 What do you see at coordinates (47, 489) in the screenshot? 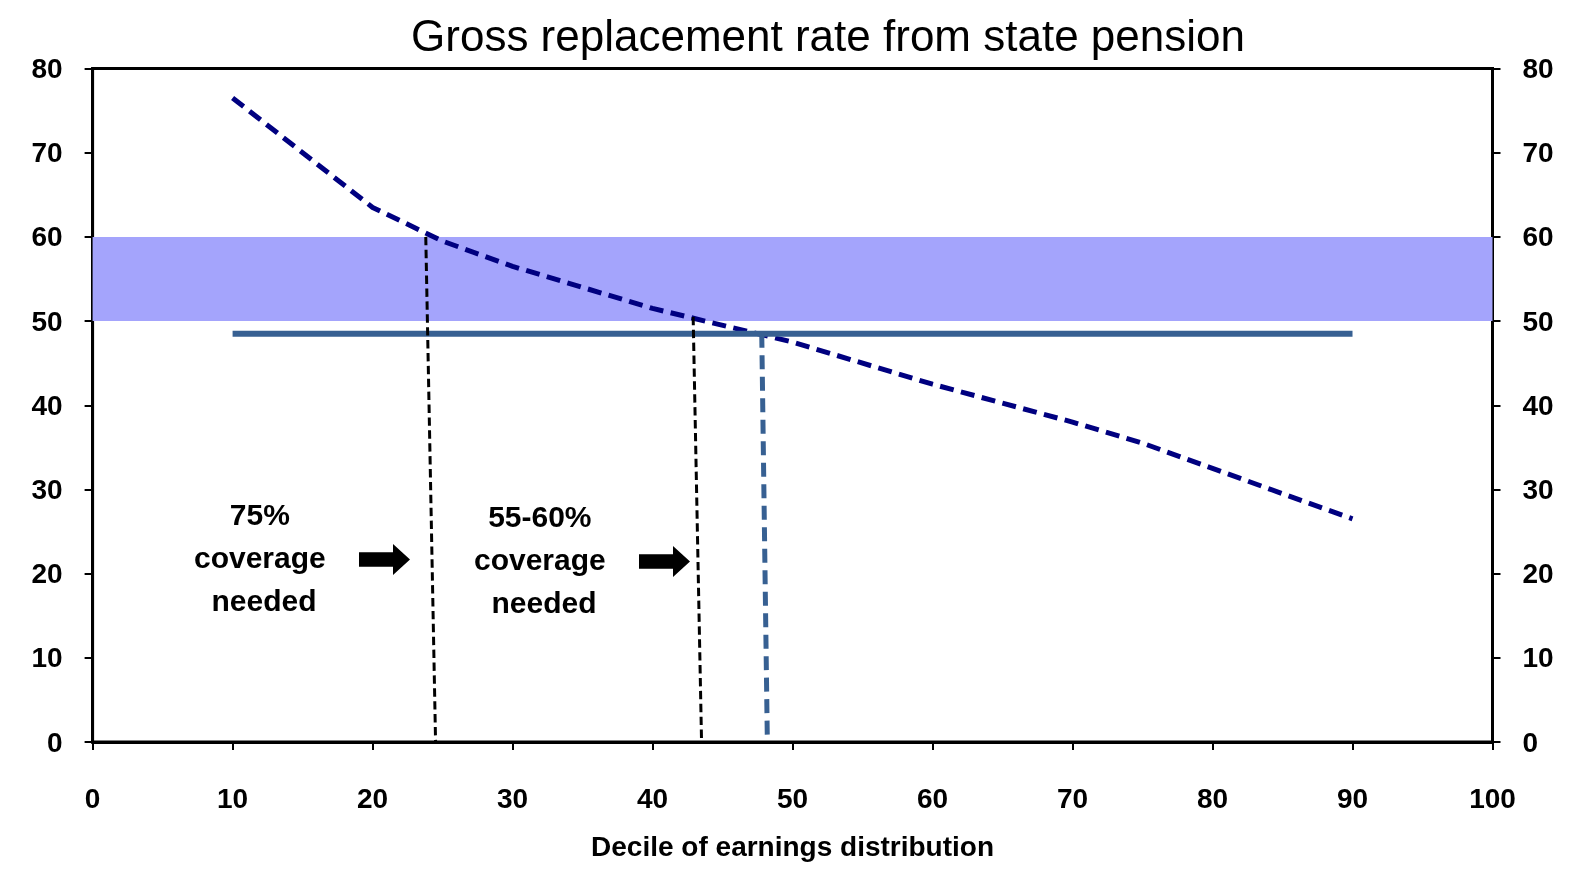
I see `y-tick-label: 30` at bounding box center [47, 489].